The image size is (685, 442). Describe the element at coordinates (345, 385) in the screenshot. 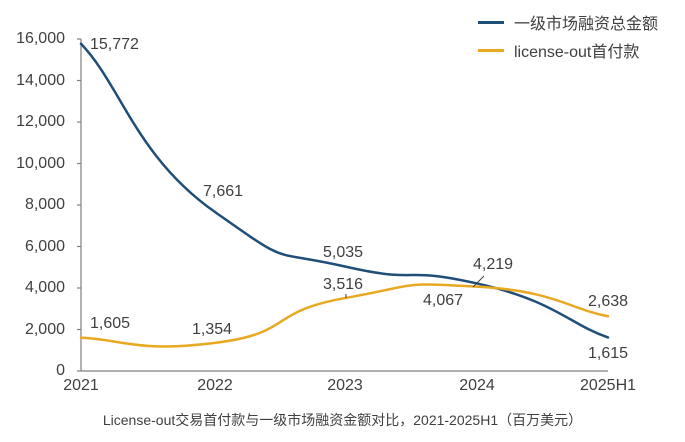

I see `x-tick-label: 2023` at that location.